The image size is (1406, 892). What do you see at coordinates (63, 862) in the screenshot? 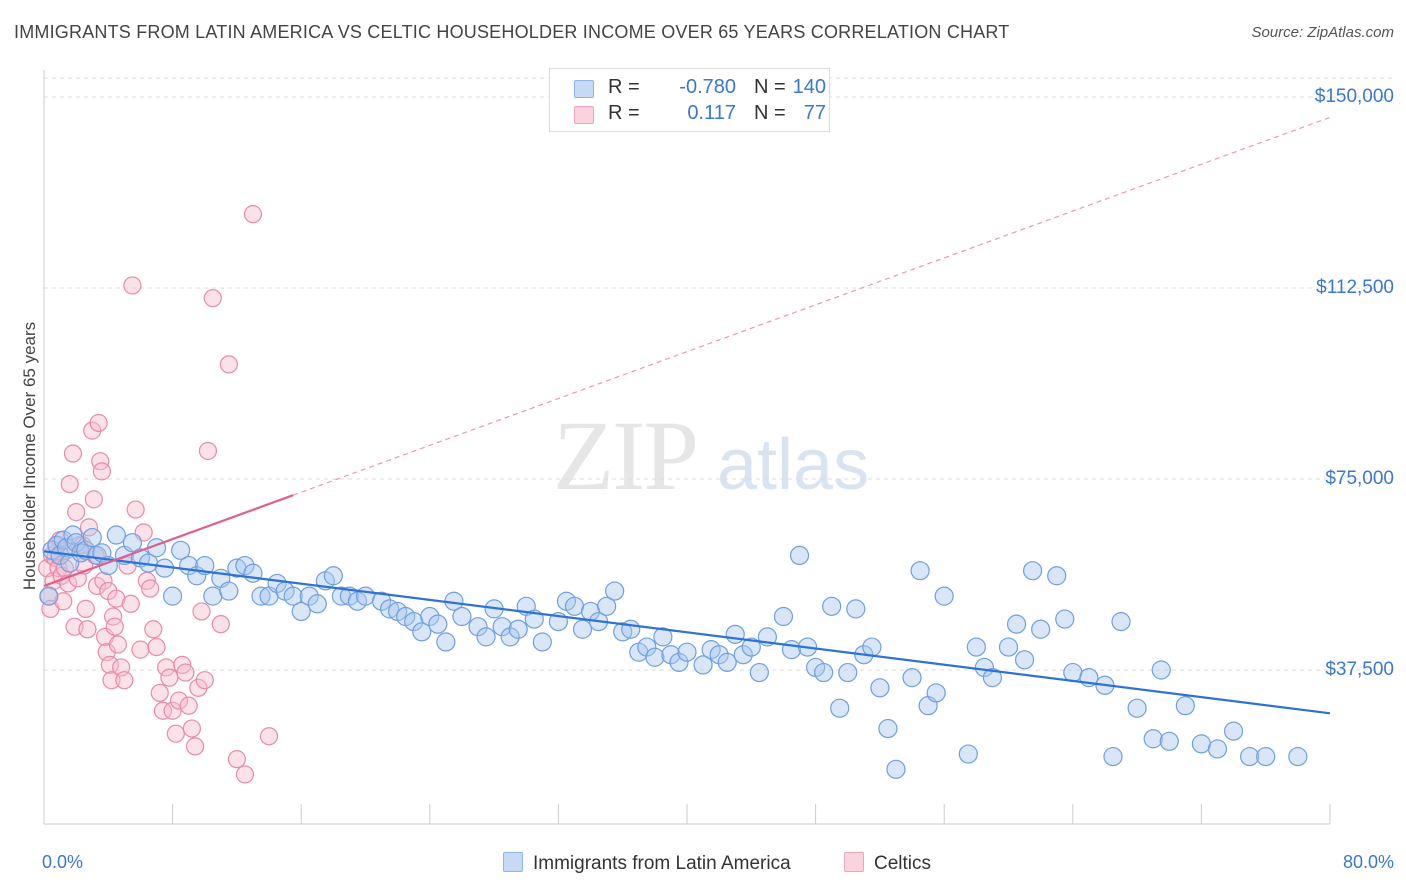
I see `x-tick-label: 0.0%` at bounding box center [63, 862].